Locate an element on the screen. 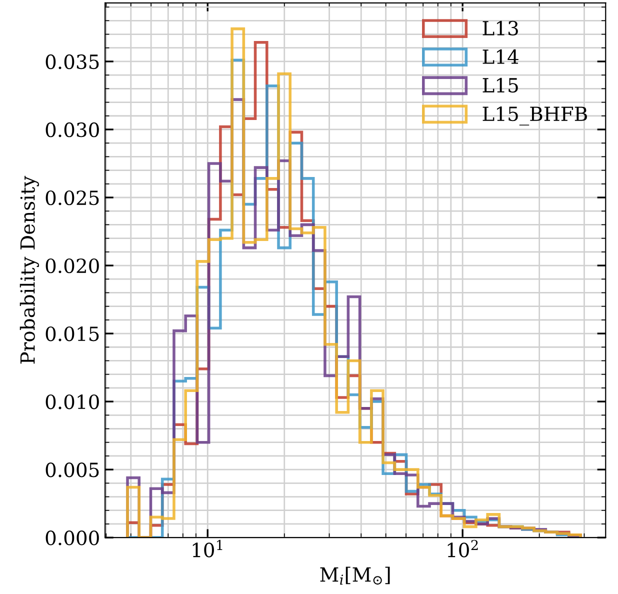 Image resolution: width=618 pixels, height=594 pixels. y-tick-label: 0.015 is located at coordinates (72, 334).